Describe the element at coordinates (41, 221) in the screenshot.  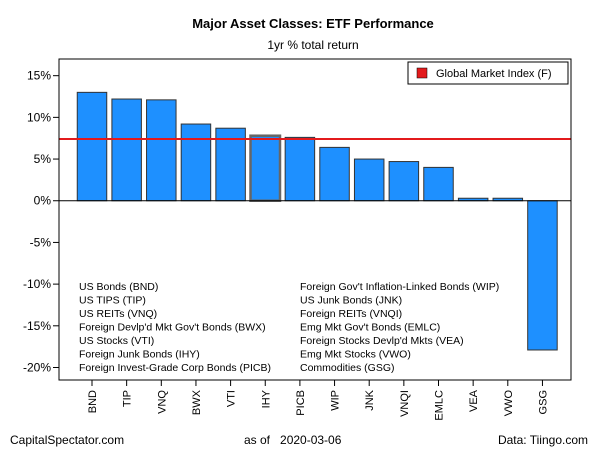
I see `y-axis: -20% -15% -10% -5% 0% 5% 10% 15%` at that location.